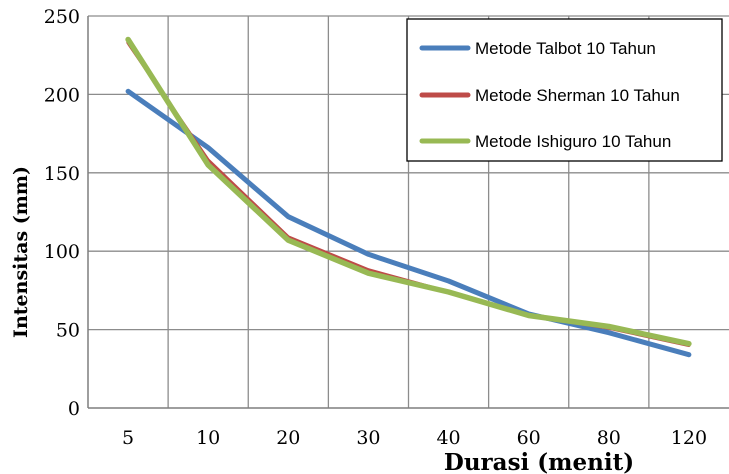 This screenshot has height=474, width=729. Describe the element at coordinates (368, 438) in the screenshot. I see `x-tick-label: 30` at that location.